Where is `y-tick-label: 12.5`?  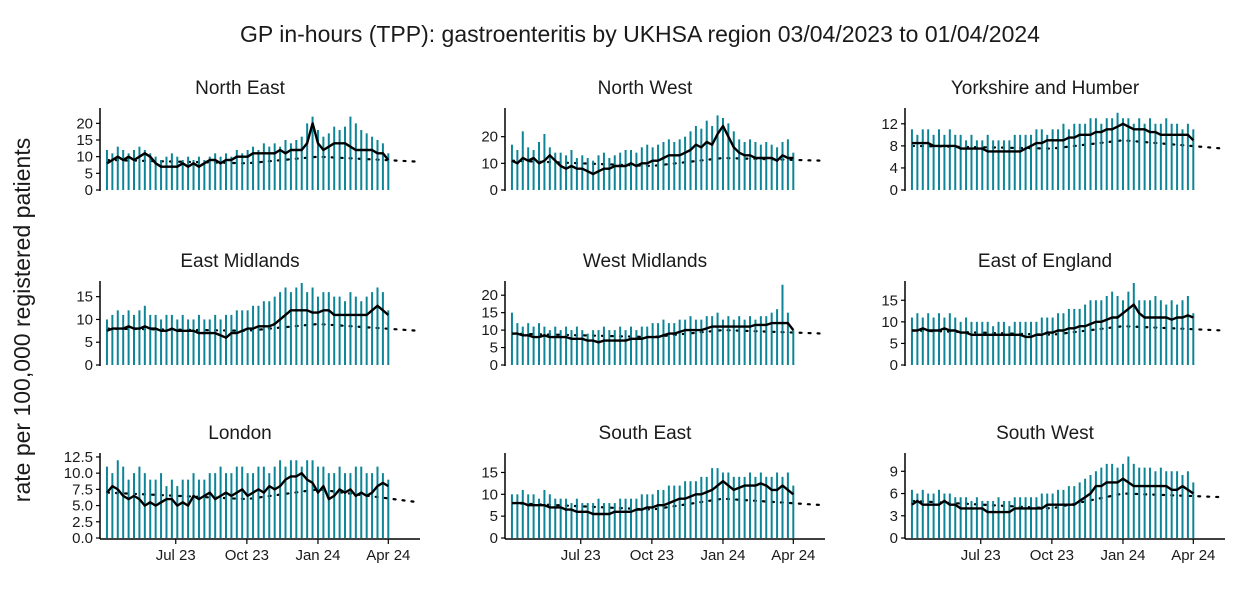 y-tick-label: 12.5 is located at coordinates (78, 457).